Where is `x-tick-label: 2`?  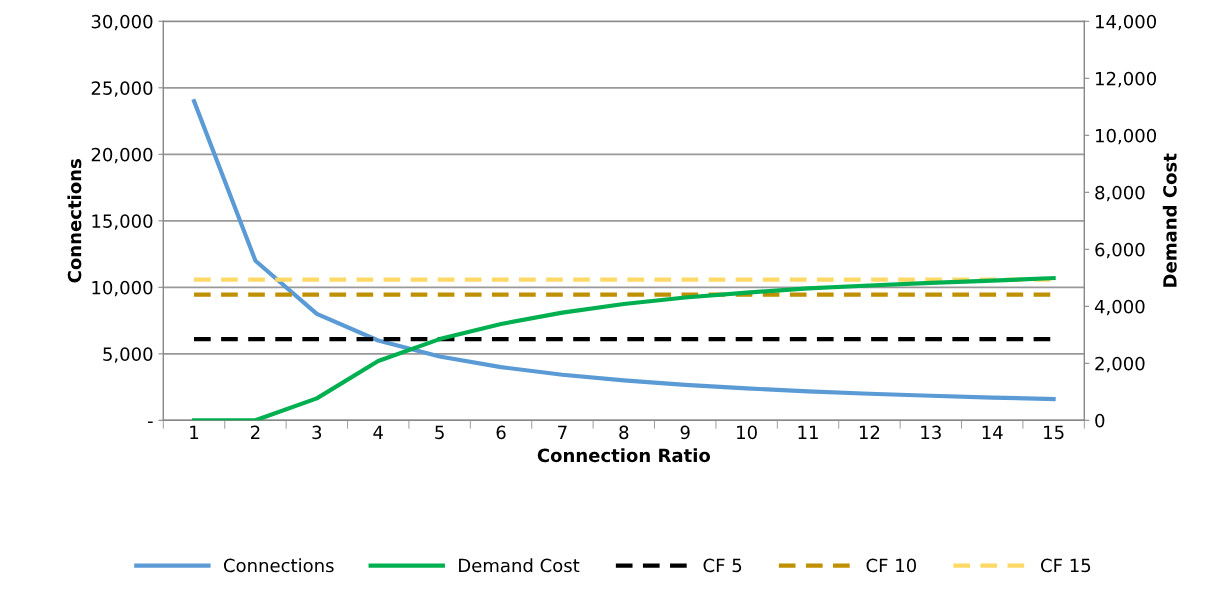 x-tick-label: 2 is located at coordinates (255, 432).